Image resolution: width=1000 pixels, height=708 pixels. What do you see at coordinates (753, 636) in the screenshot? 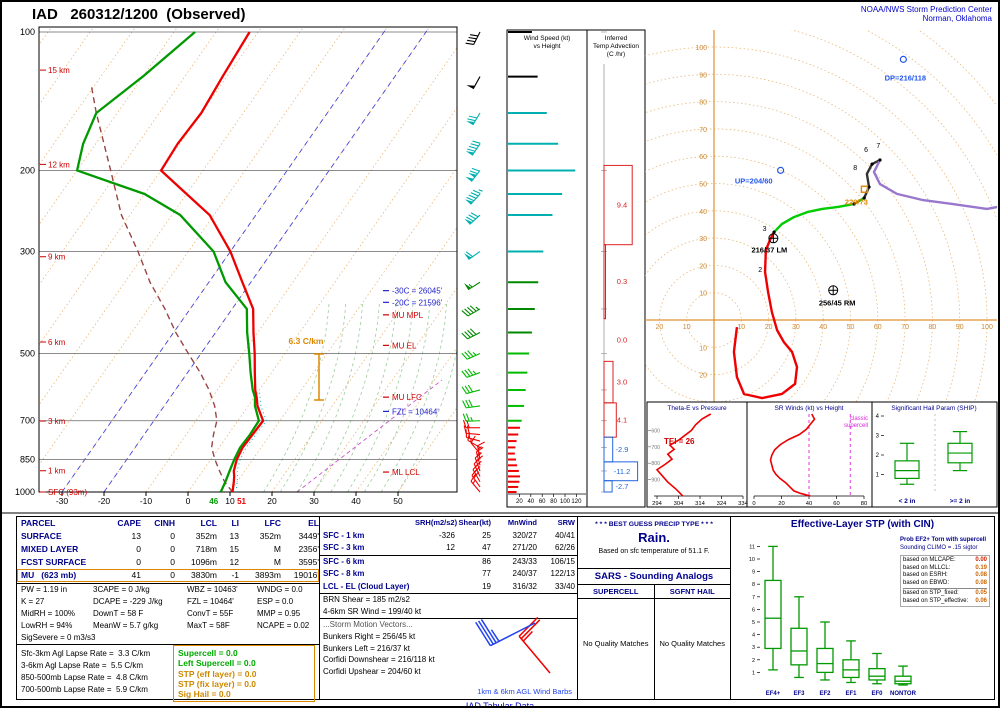
I see `svg-text: 4` at bounding box center [753, 636].